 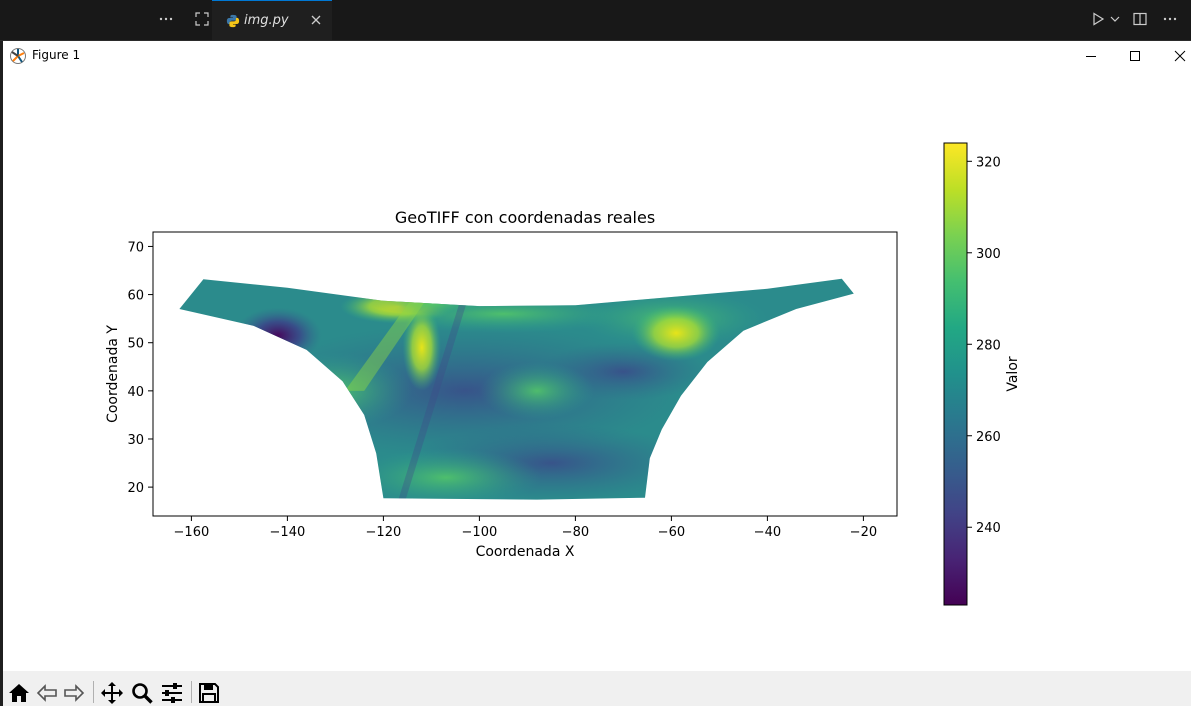 What do you see at coordinates (575, 532) in the screenshot?
I see `x-tick-label: −80` at bounding box center [575, 532].